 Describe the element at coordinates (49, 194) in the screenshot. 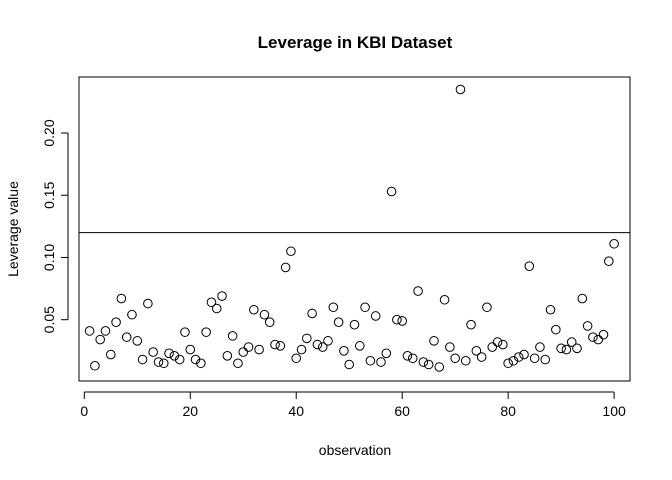

I see `y-tick-label: 0.15` at that location.